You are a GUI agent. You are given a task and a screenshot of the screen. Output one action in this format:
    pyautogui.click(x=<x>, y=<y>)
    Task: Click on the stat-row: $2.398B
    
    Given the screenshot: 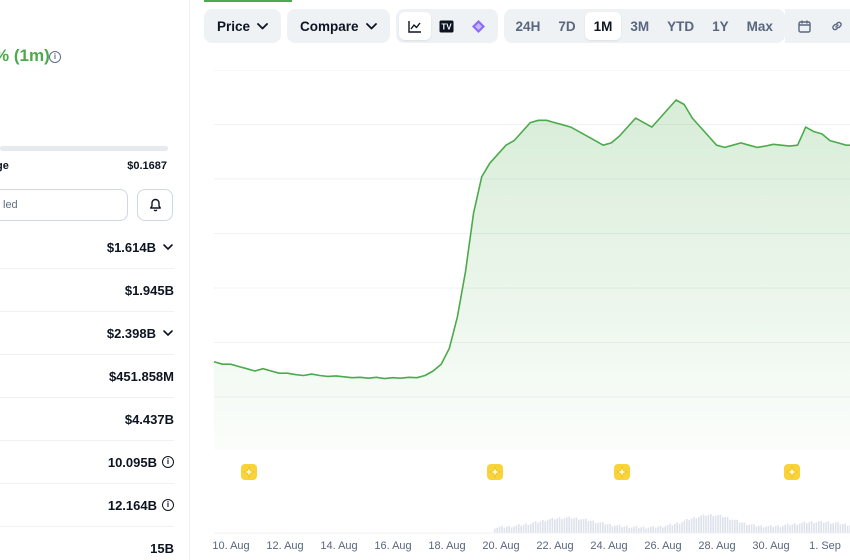 What is the action you would take?
    pyautogui.click(x=87, y=333)
    